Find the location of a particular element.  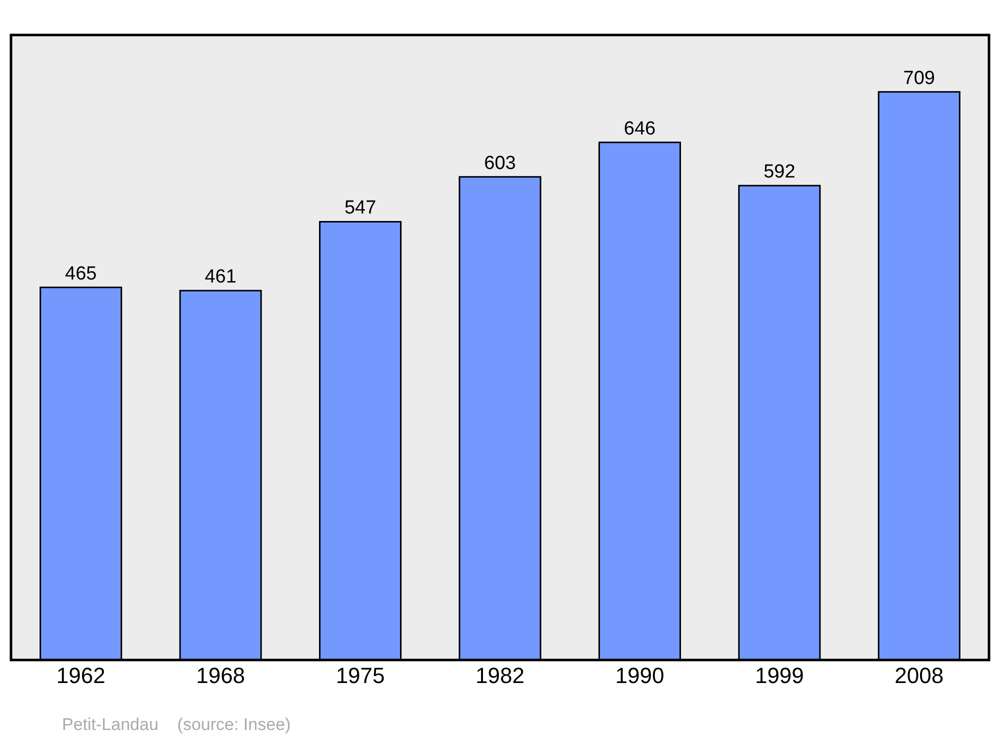

data-label: 603 is located at coordinates (500, 163).